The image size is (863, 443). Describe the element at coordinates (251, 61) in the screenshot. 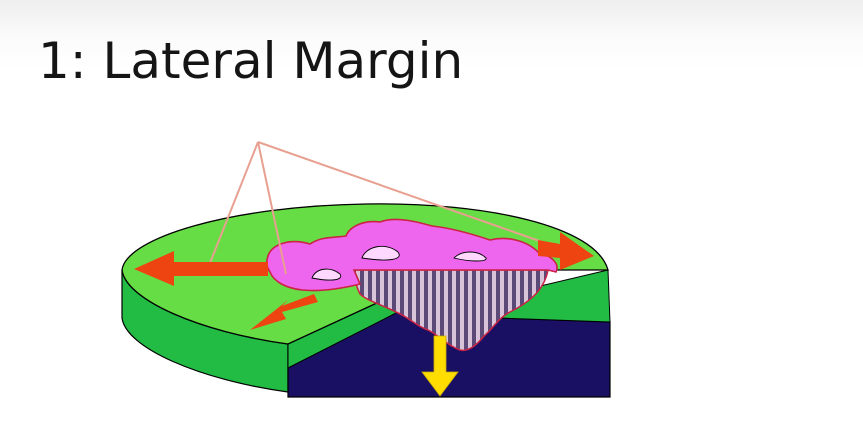

I see `slide-title: 1: Lateral Margin` at that location.